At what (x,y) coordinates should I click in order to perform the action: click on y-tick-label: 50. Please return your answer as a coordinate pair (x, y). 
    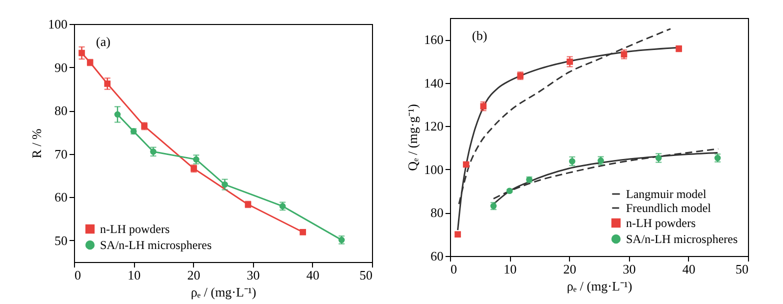
    Looking at the image, I should click on (61, 240).